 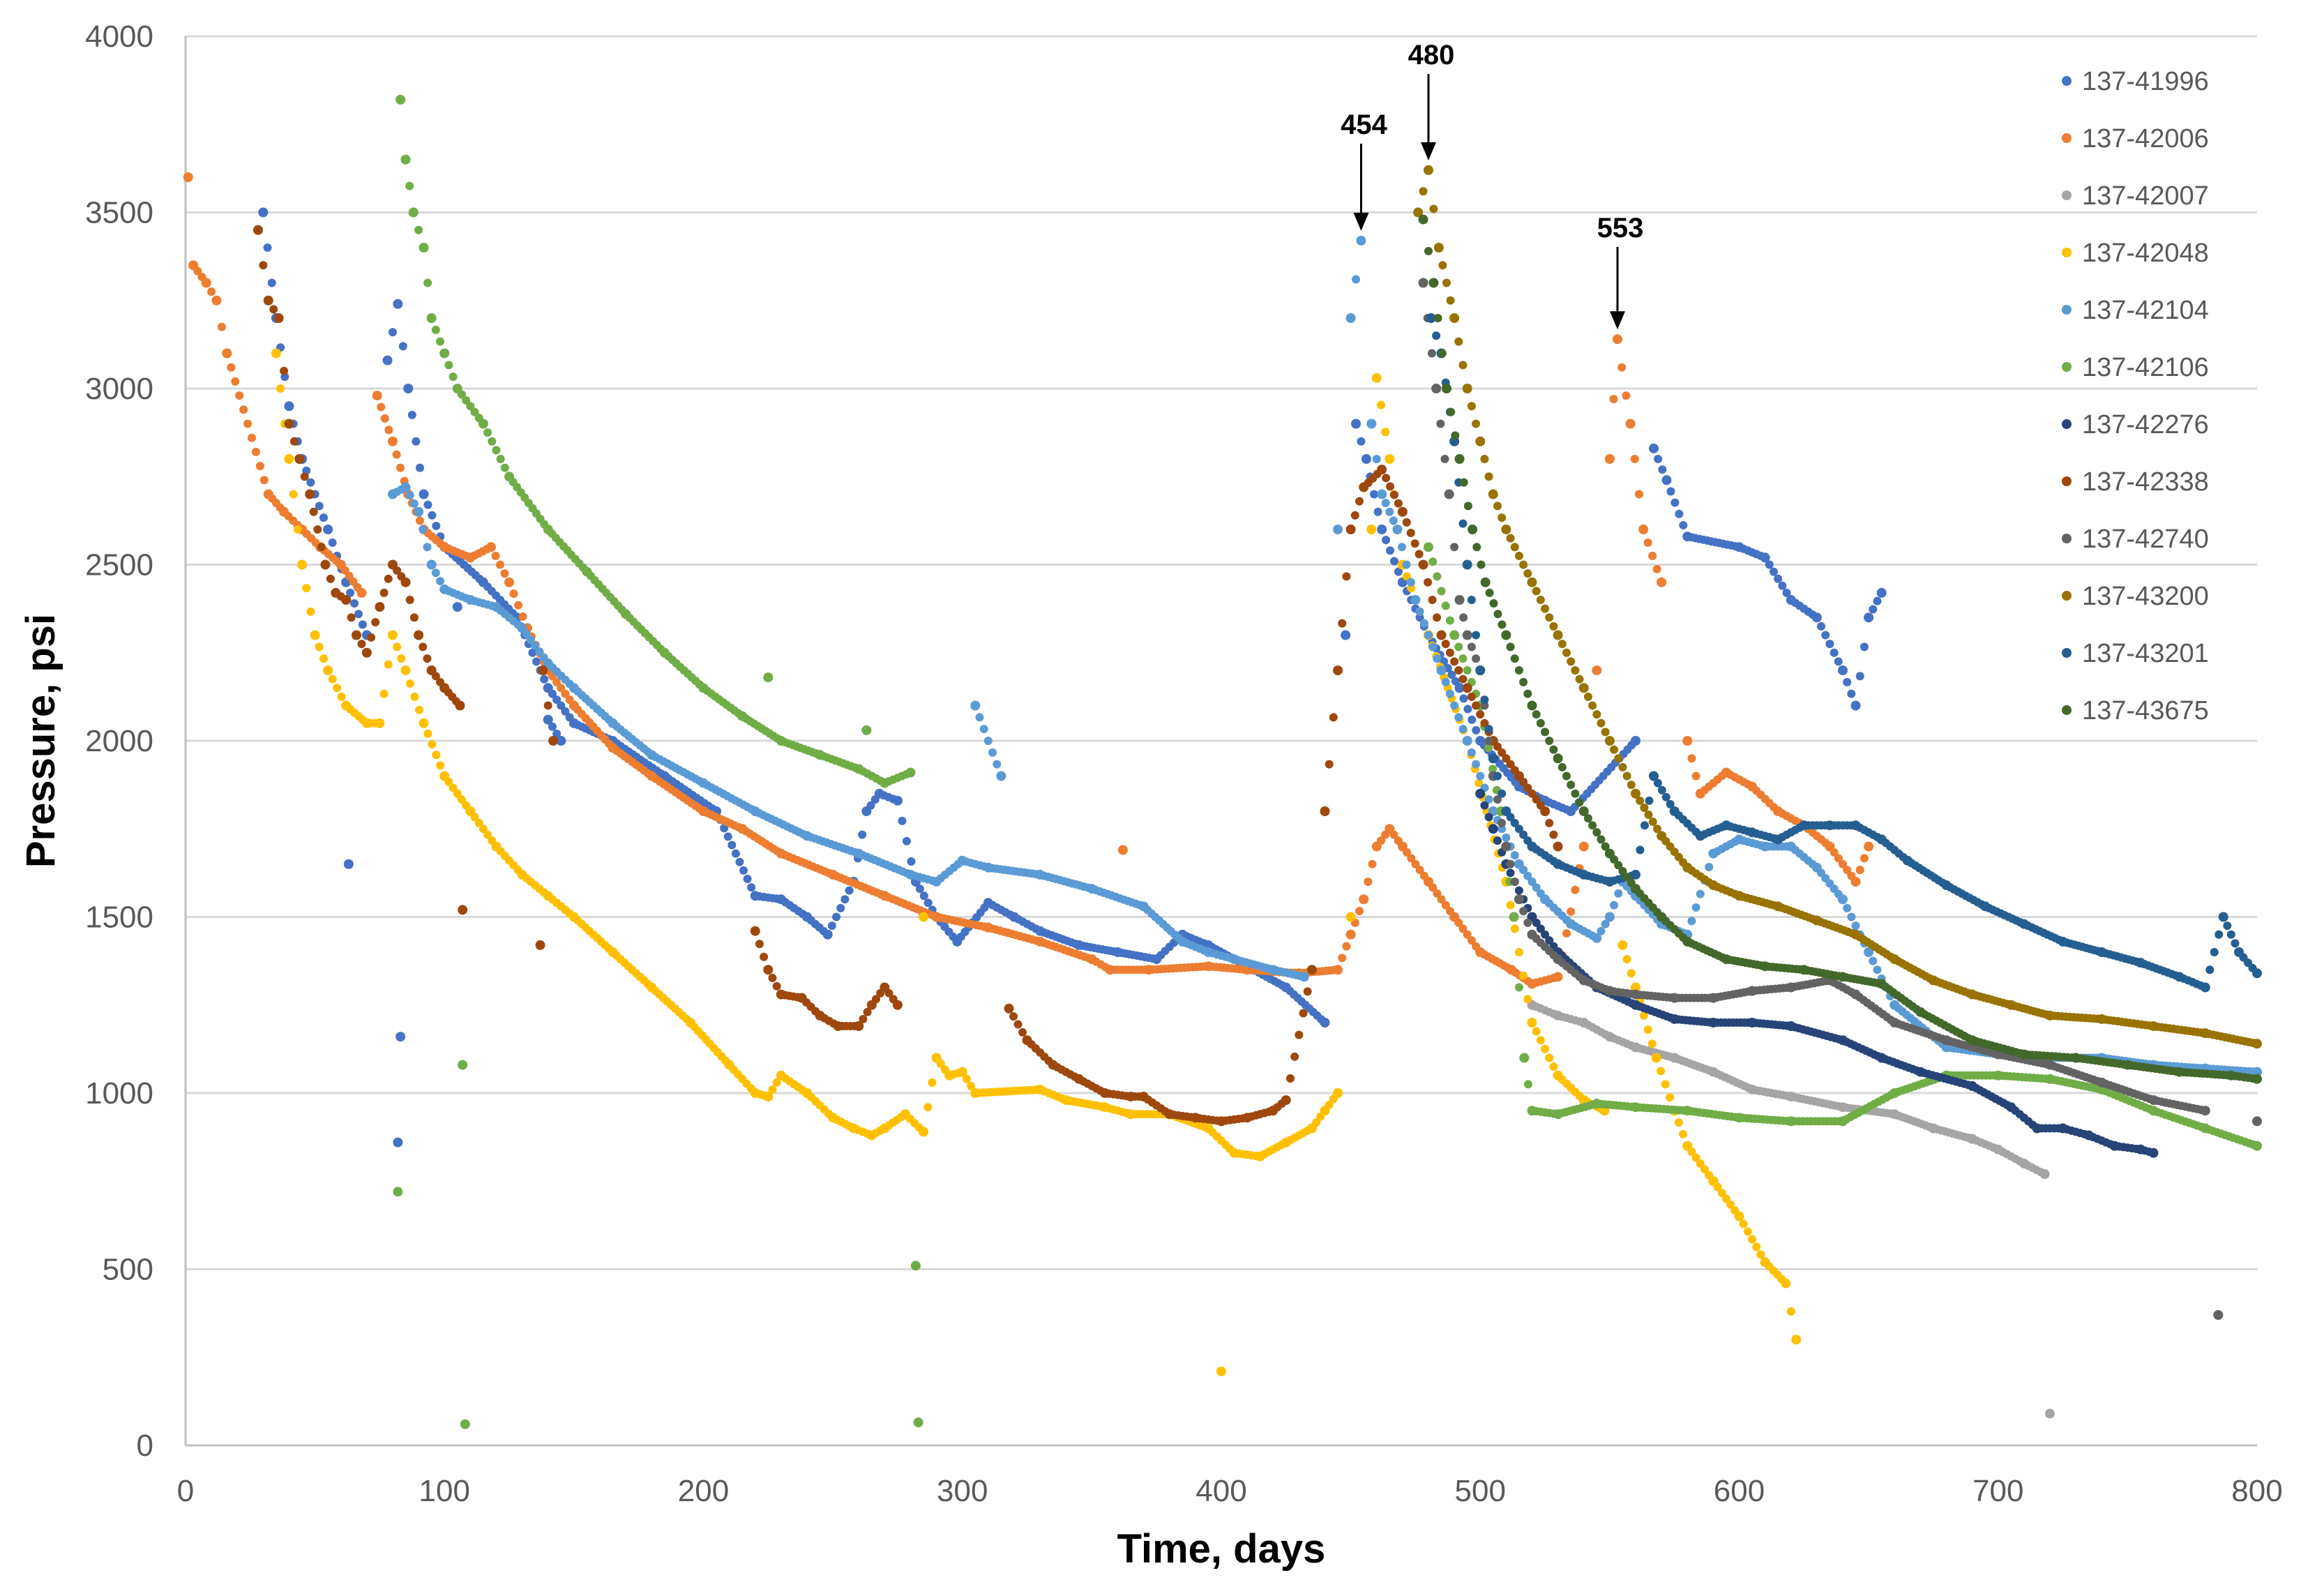 What do you see at coordinates (2135, 81) in the screenshot?
I see `legend-item: 137-41996` at bounding box center [2135, 81].